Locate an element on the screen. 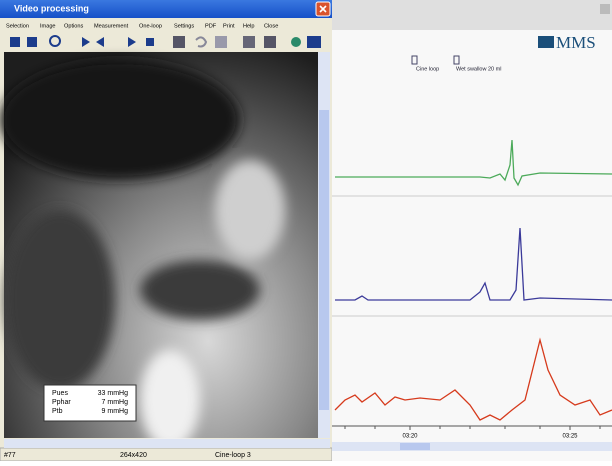 This screenshot has height=466, width=612. menu-item: Close is located at coordinates (271, 26).